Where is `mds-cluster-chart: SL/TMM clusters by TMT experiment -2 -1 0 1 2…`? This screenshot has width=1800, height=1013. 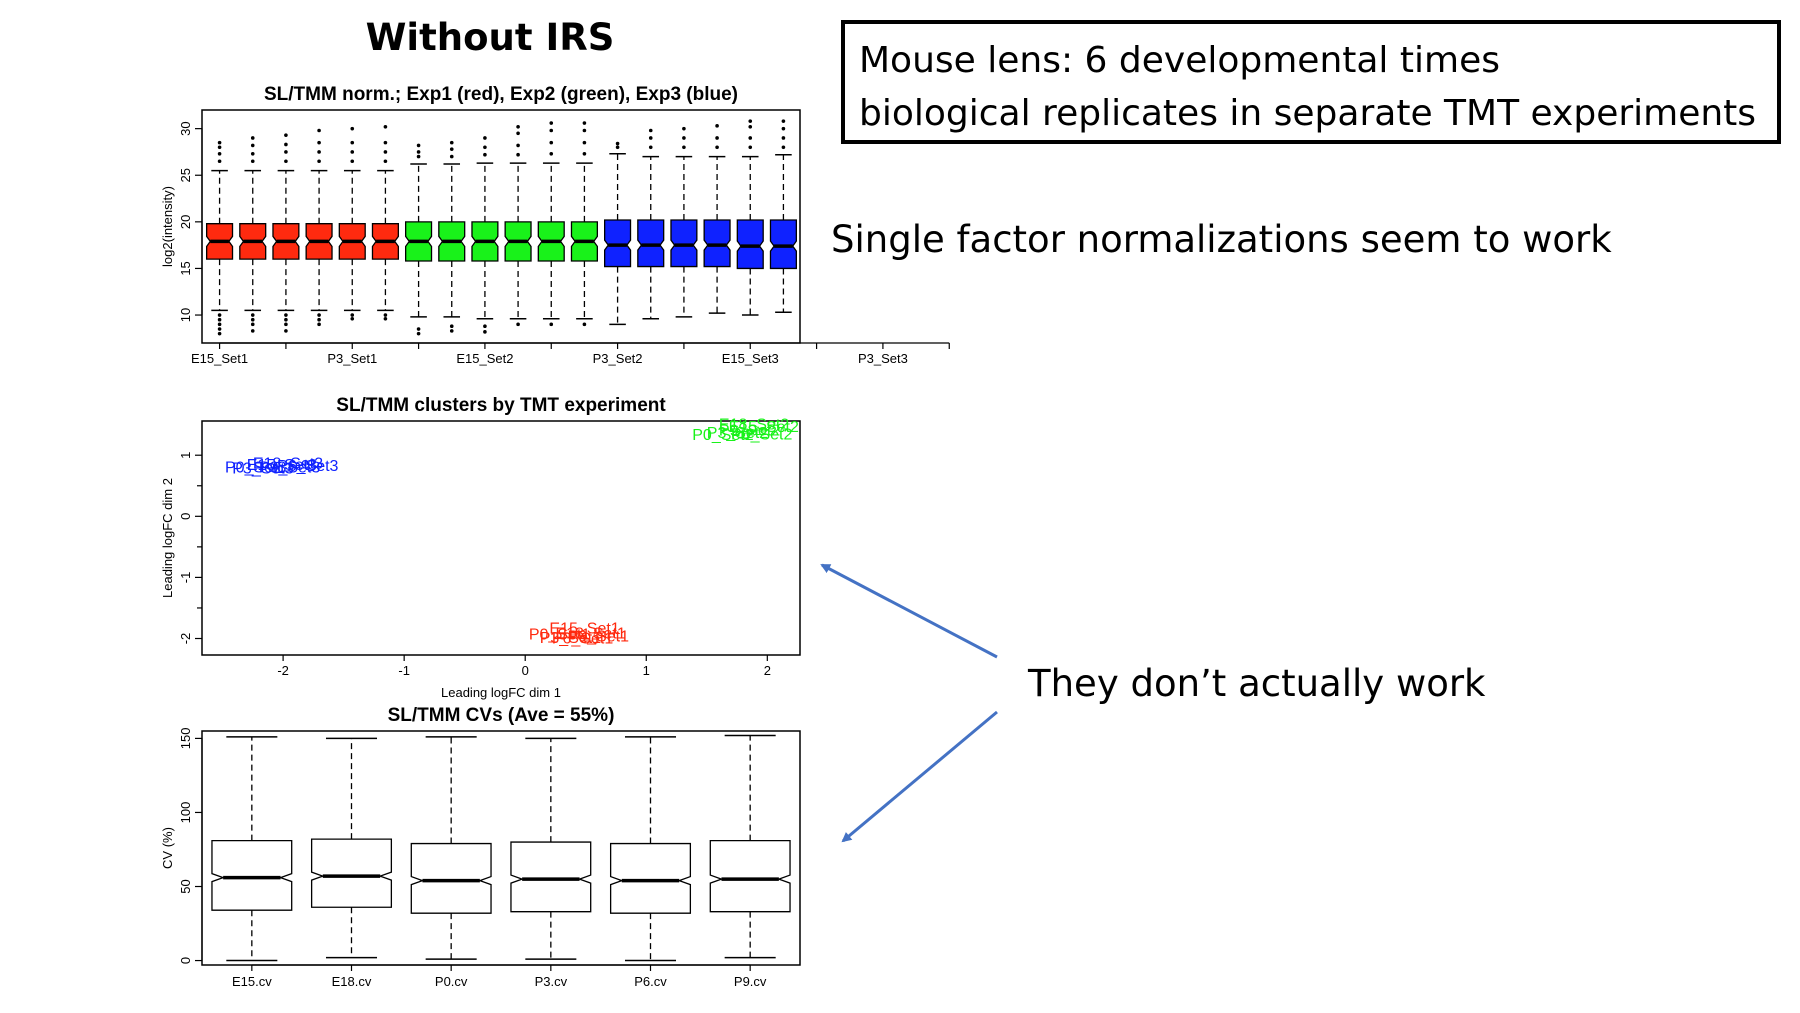 mds-cluster-chart: SL/TMM clusters by TMT experiment -2 -1 0 1 2… is located at coordinates (480, 547).